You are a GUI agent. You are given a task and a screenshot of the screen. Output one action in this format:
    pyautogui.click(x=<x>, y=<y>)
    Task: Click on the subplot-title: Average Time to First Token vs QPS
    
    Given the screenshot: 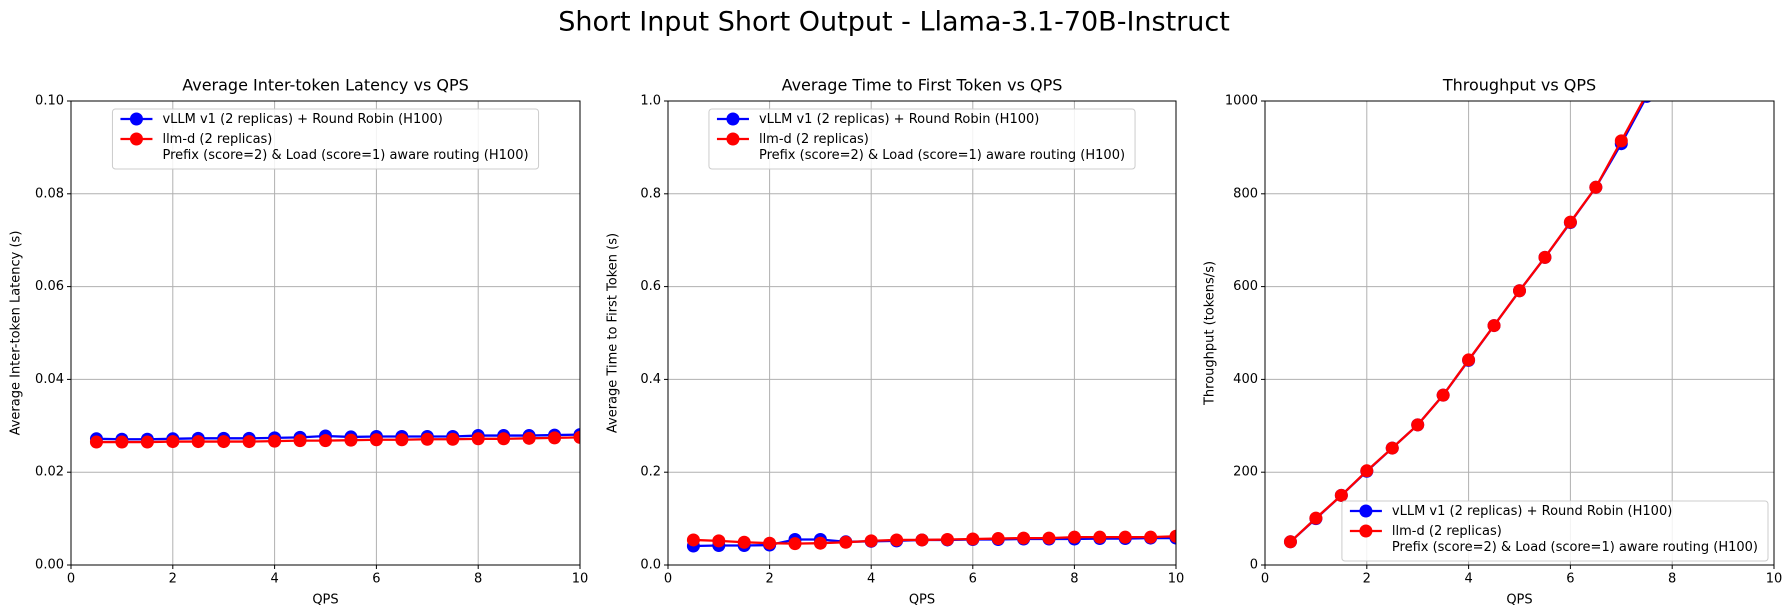 What is the action you would take?
    pyautogui.click(x=922, y=85)
    